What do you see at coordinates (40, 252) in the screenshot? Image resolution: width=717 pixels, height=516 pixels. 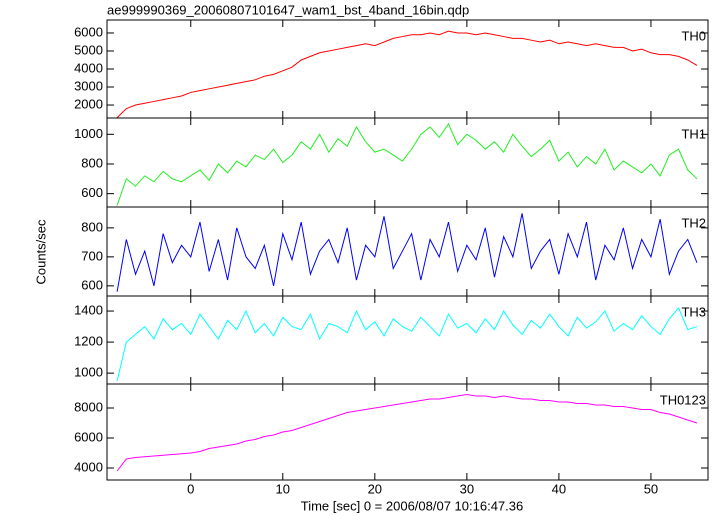 I see `y-axis-label: Counts/sec` at bounding box center [40, 252].